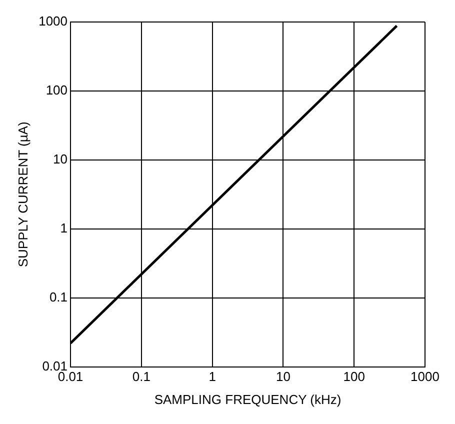 Image resolution: width=455 pixels, height=424 pixels. What do you see at coordinates (22, 195) in the screenshot?
I see `y-axis-title: SUPPLY CURRENT (µA)` at bounding box center [22, 195].